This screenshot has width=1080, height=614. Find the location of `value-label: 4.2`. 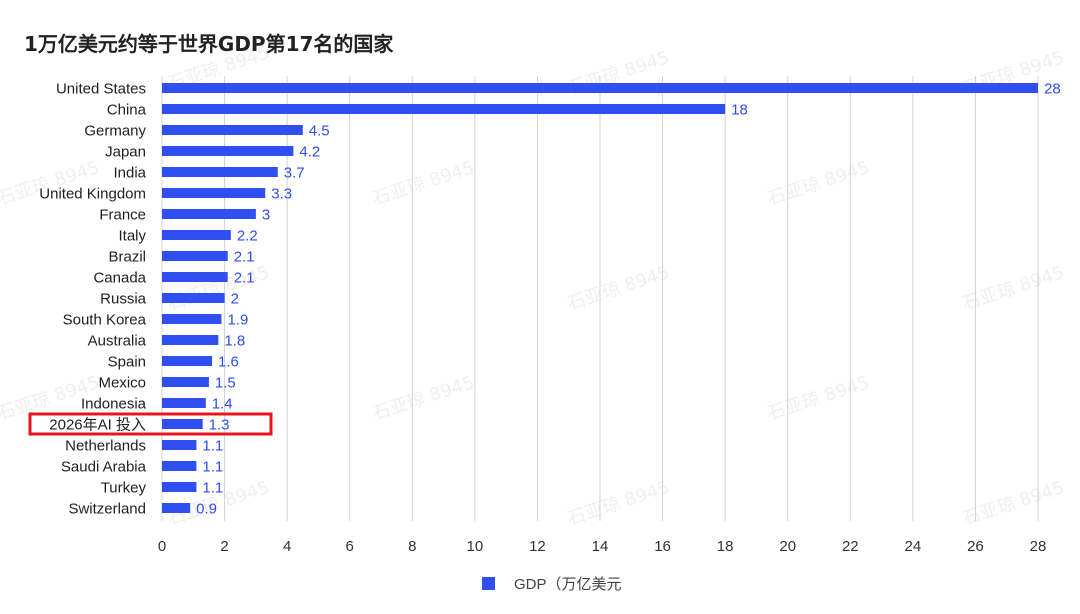

value-label: 4.2 is located at coordinates (309, 152).